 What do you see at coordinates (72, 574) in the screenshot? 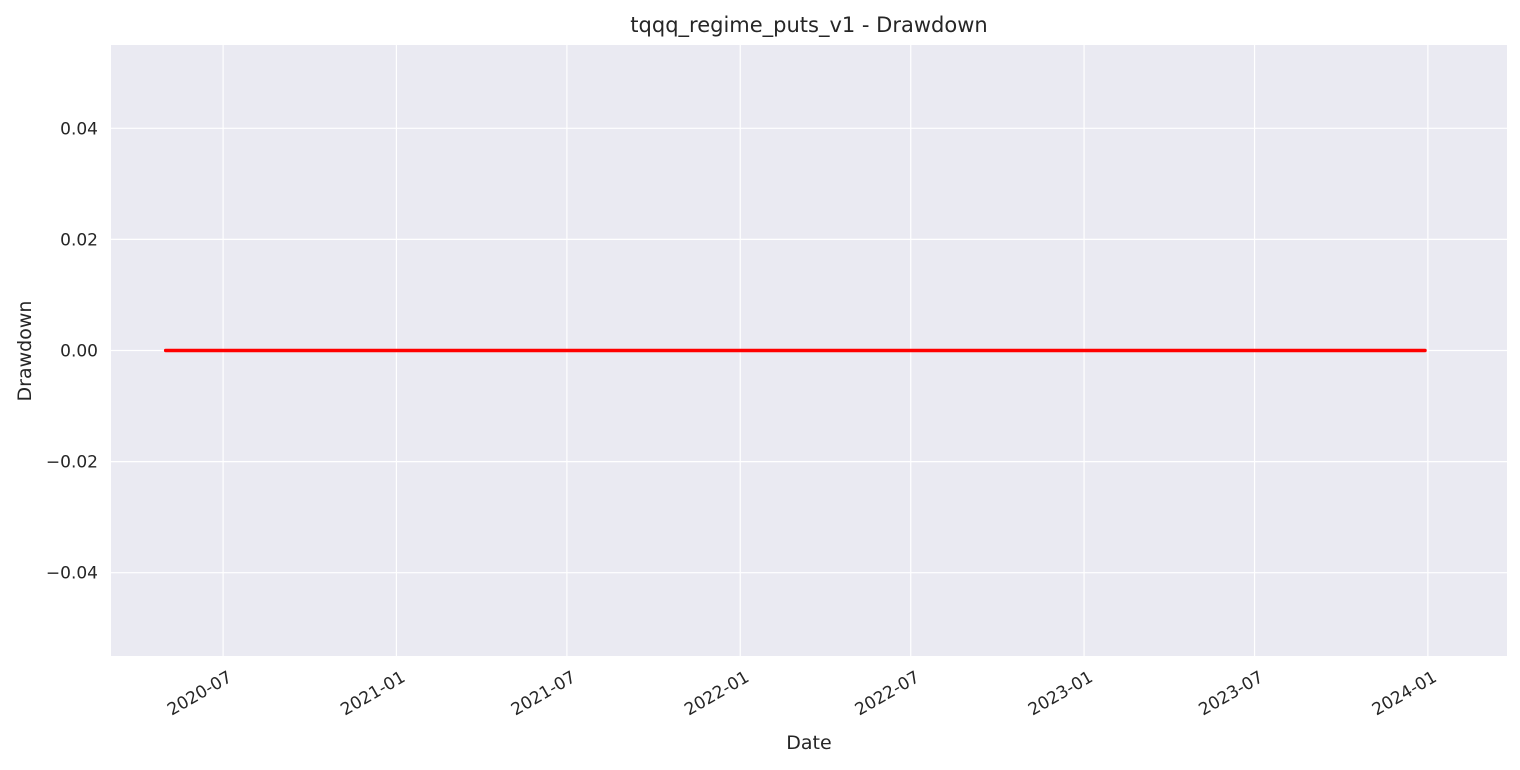
I see `y-tick-label: −0.04` at bounding box center [72, 574].